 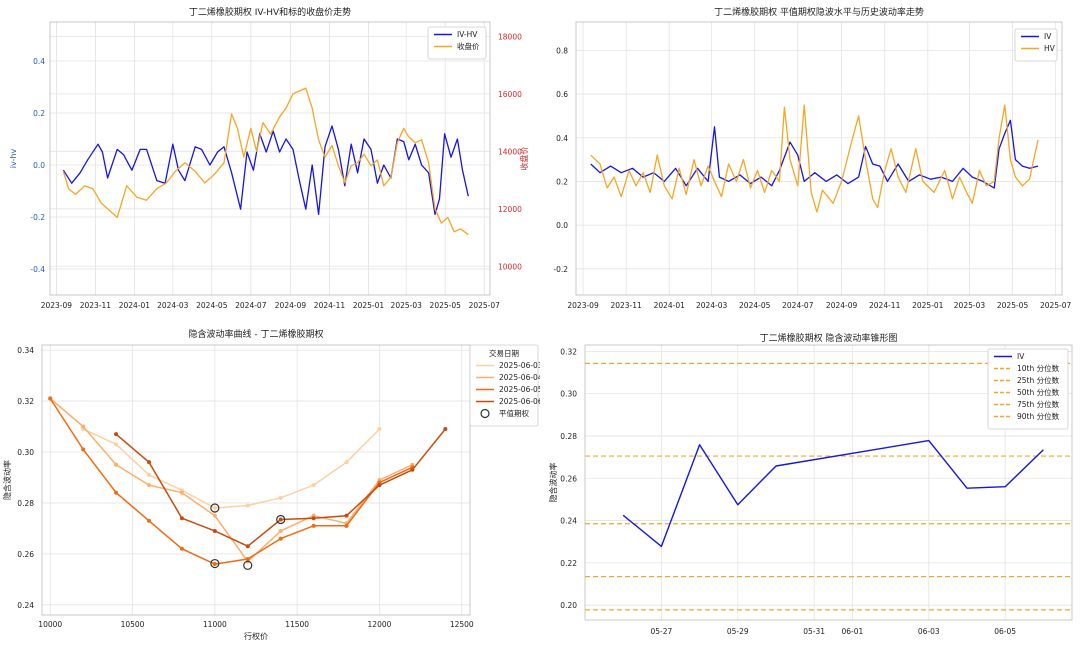 I want to click on legend-label: IV-HV, so click(x=467, y=34).